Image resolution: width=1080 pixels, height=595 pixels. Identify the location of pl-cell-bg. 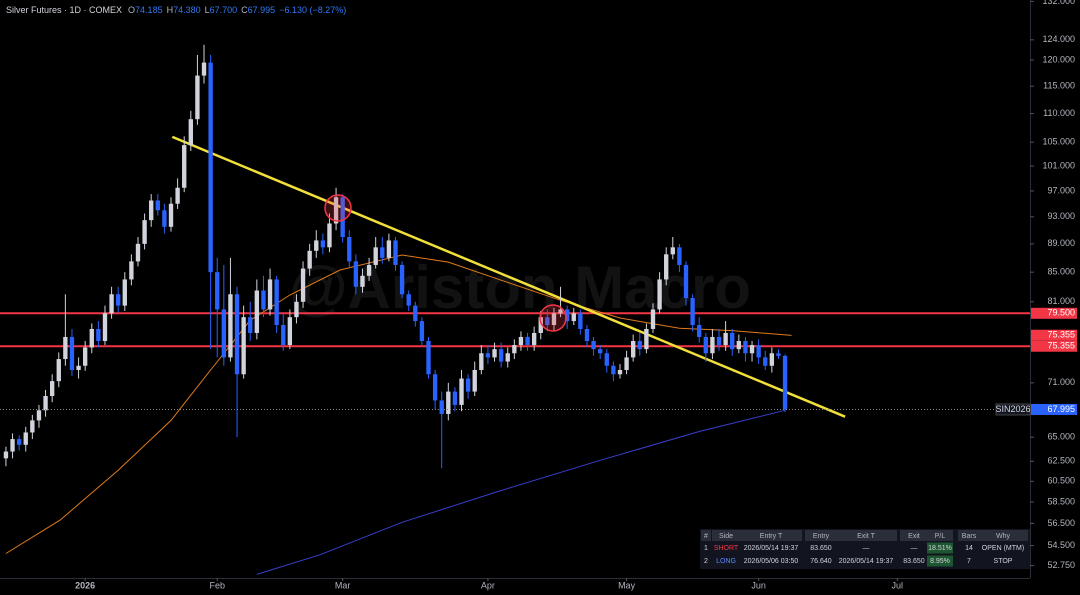
(940, 548).